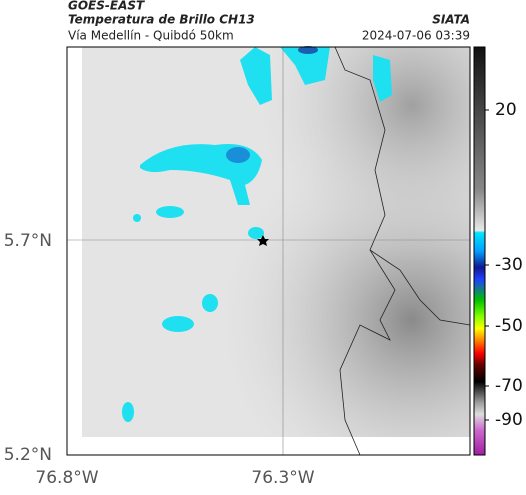 The height and width of the screenshot is (495, 526). What do you see at coordinates (509, 265) in the screenshot?
I see `colorbar-label: -30` at bounding box center [509, 265].